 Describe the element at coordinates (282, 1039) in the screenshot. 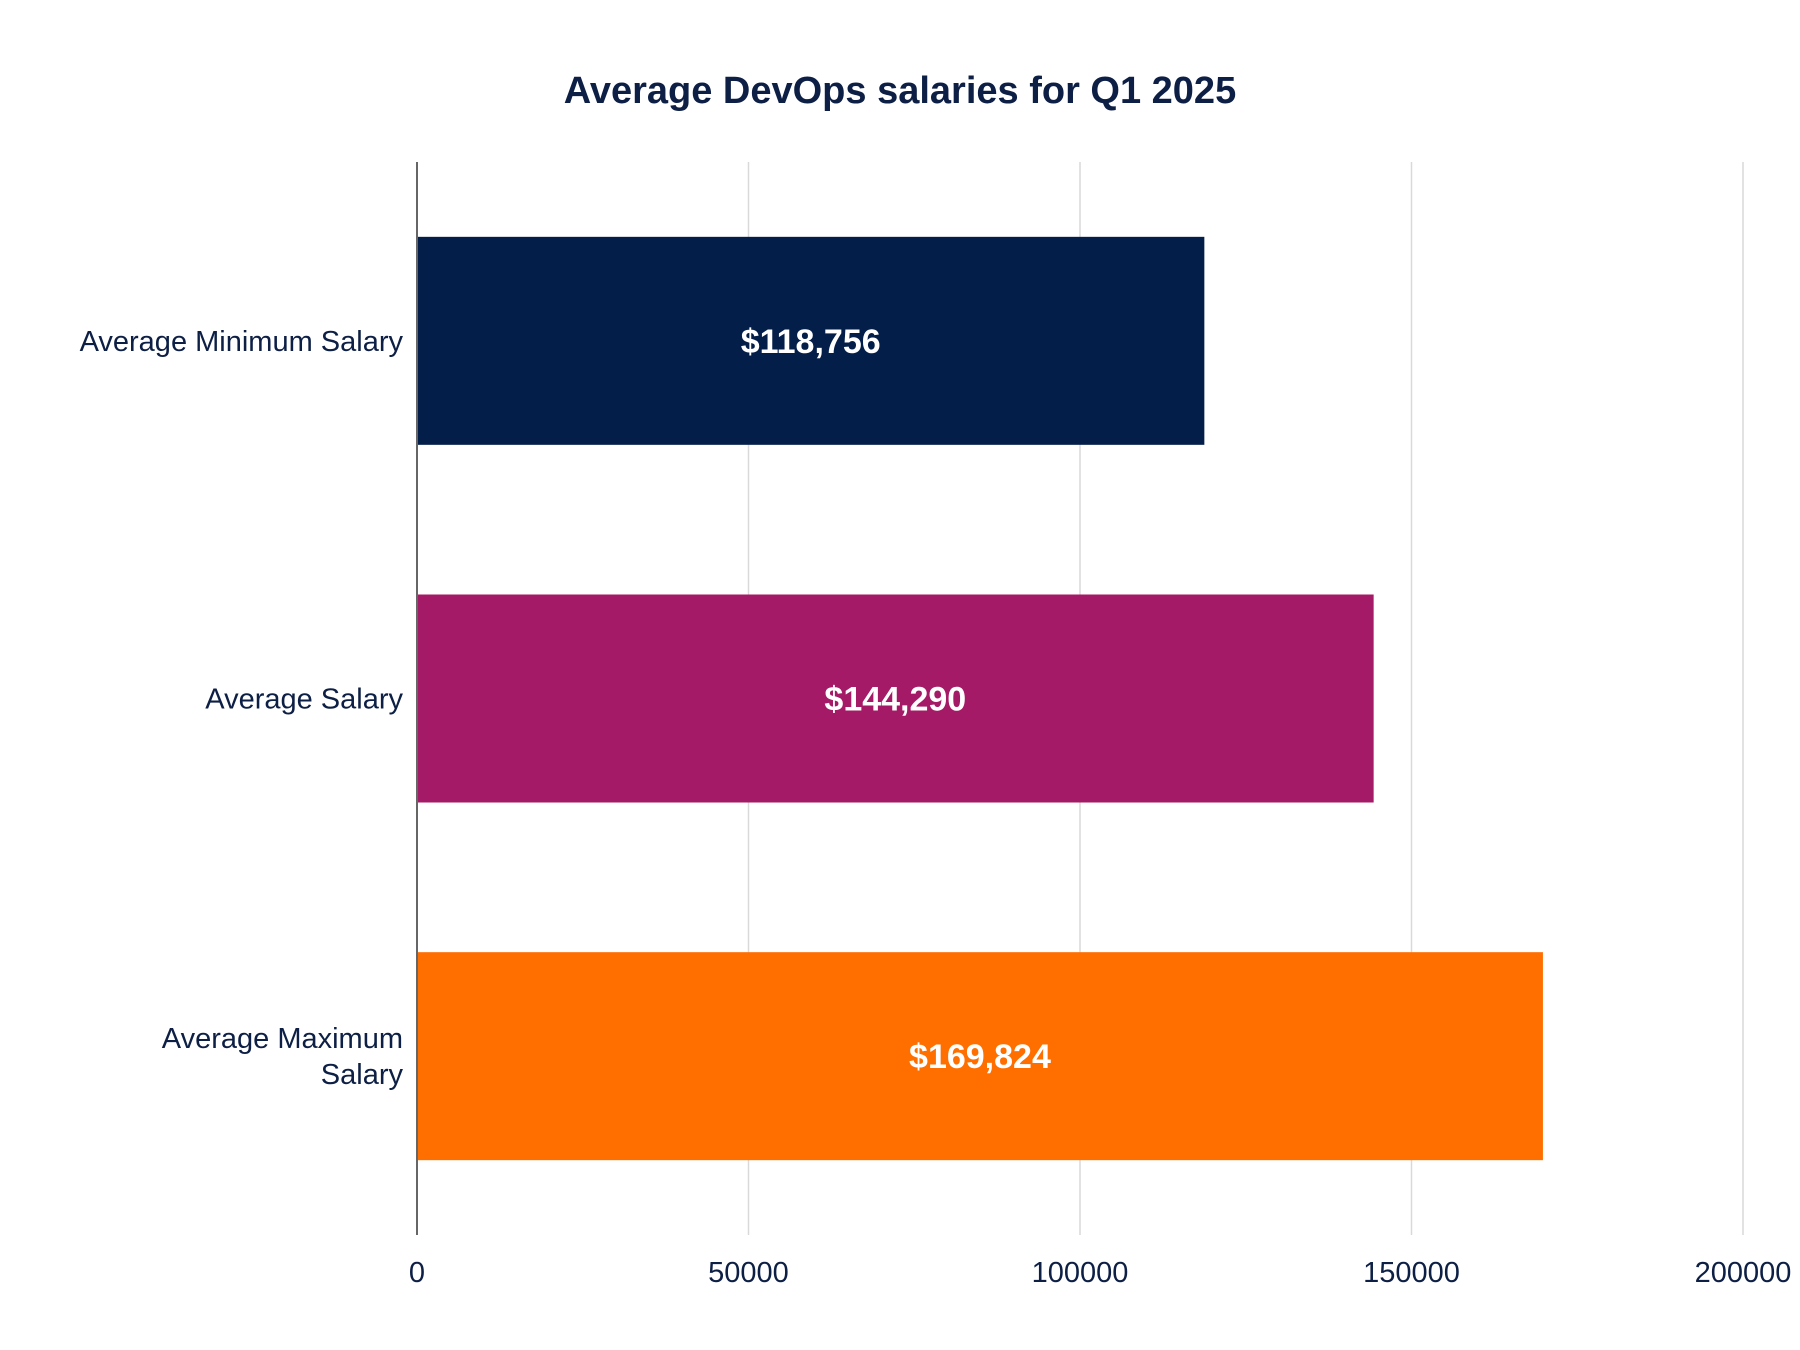

I see `category-label-line: Average Maximum` at that location.